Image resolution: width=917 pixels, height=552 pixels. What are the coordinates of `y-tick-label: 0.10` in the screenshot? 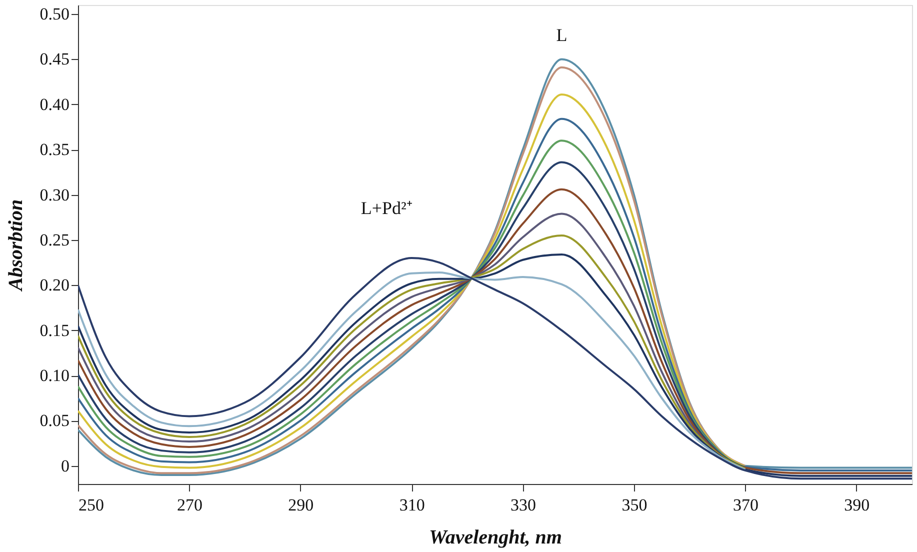 It's located at (55, 376).